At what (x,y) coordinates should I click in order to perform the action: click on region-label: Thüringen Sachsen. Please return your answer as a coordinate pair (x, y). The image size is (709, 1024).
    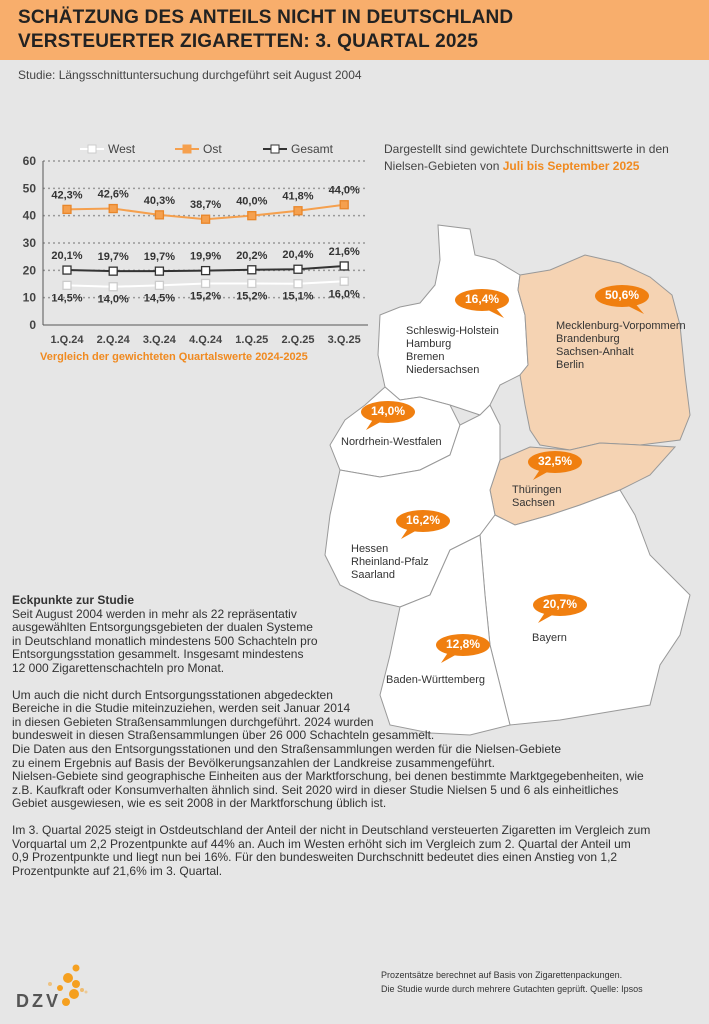
    Looking at the image, I should click on (537, 497).